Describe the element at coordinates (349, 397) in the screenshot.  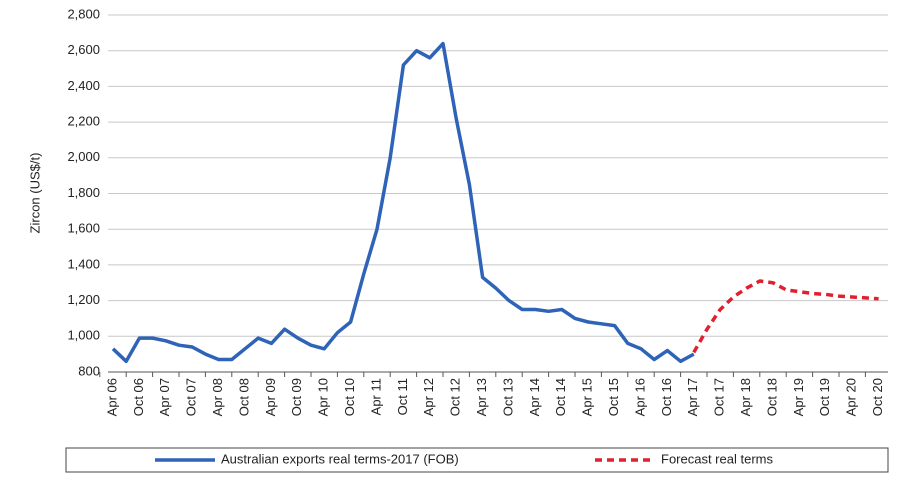
I see `x-tick-label: Oct 10` at that location.